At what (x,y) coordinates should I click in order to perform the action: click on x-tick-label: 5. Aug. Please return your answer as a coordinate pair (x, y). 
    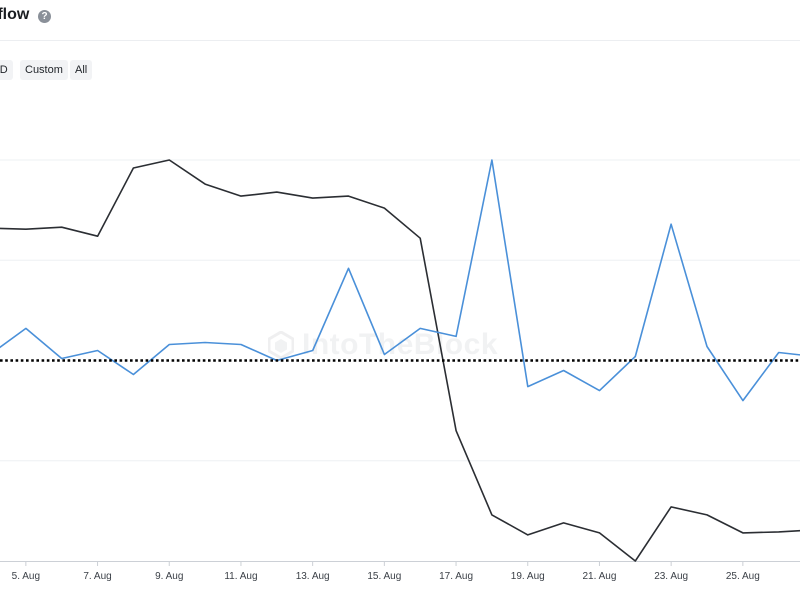
    Looking at the image, I should click on (26, 576).